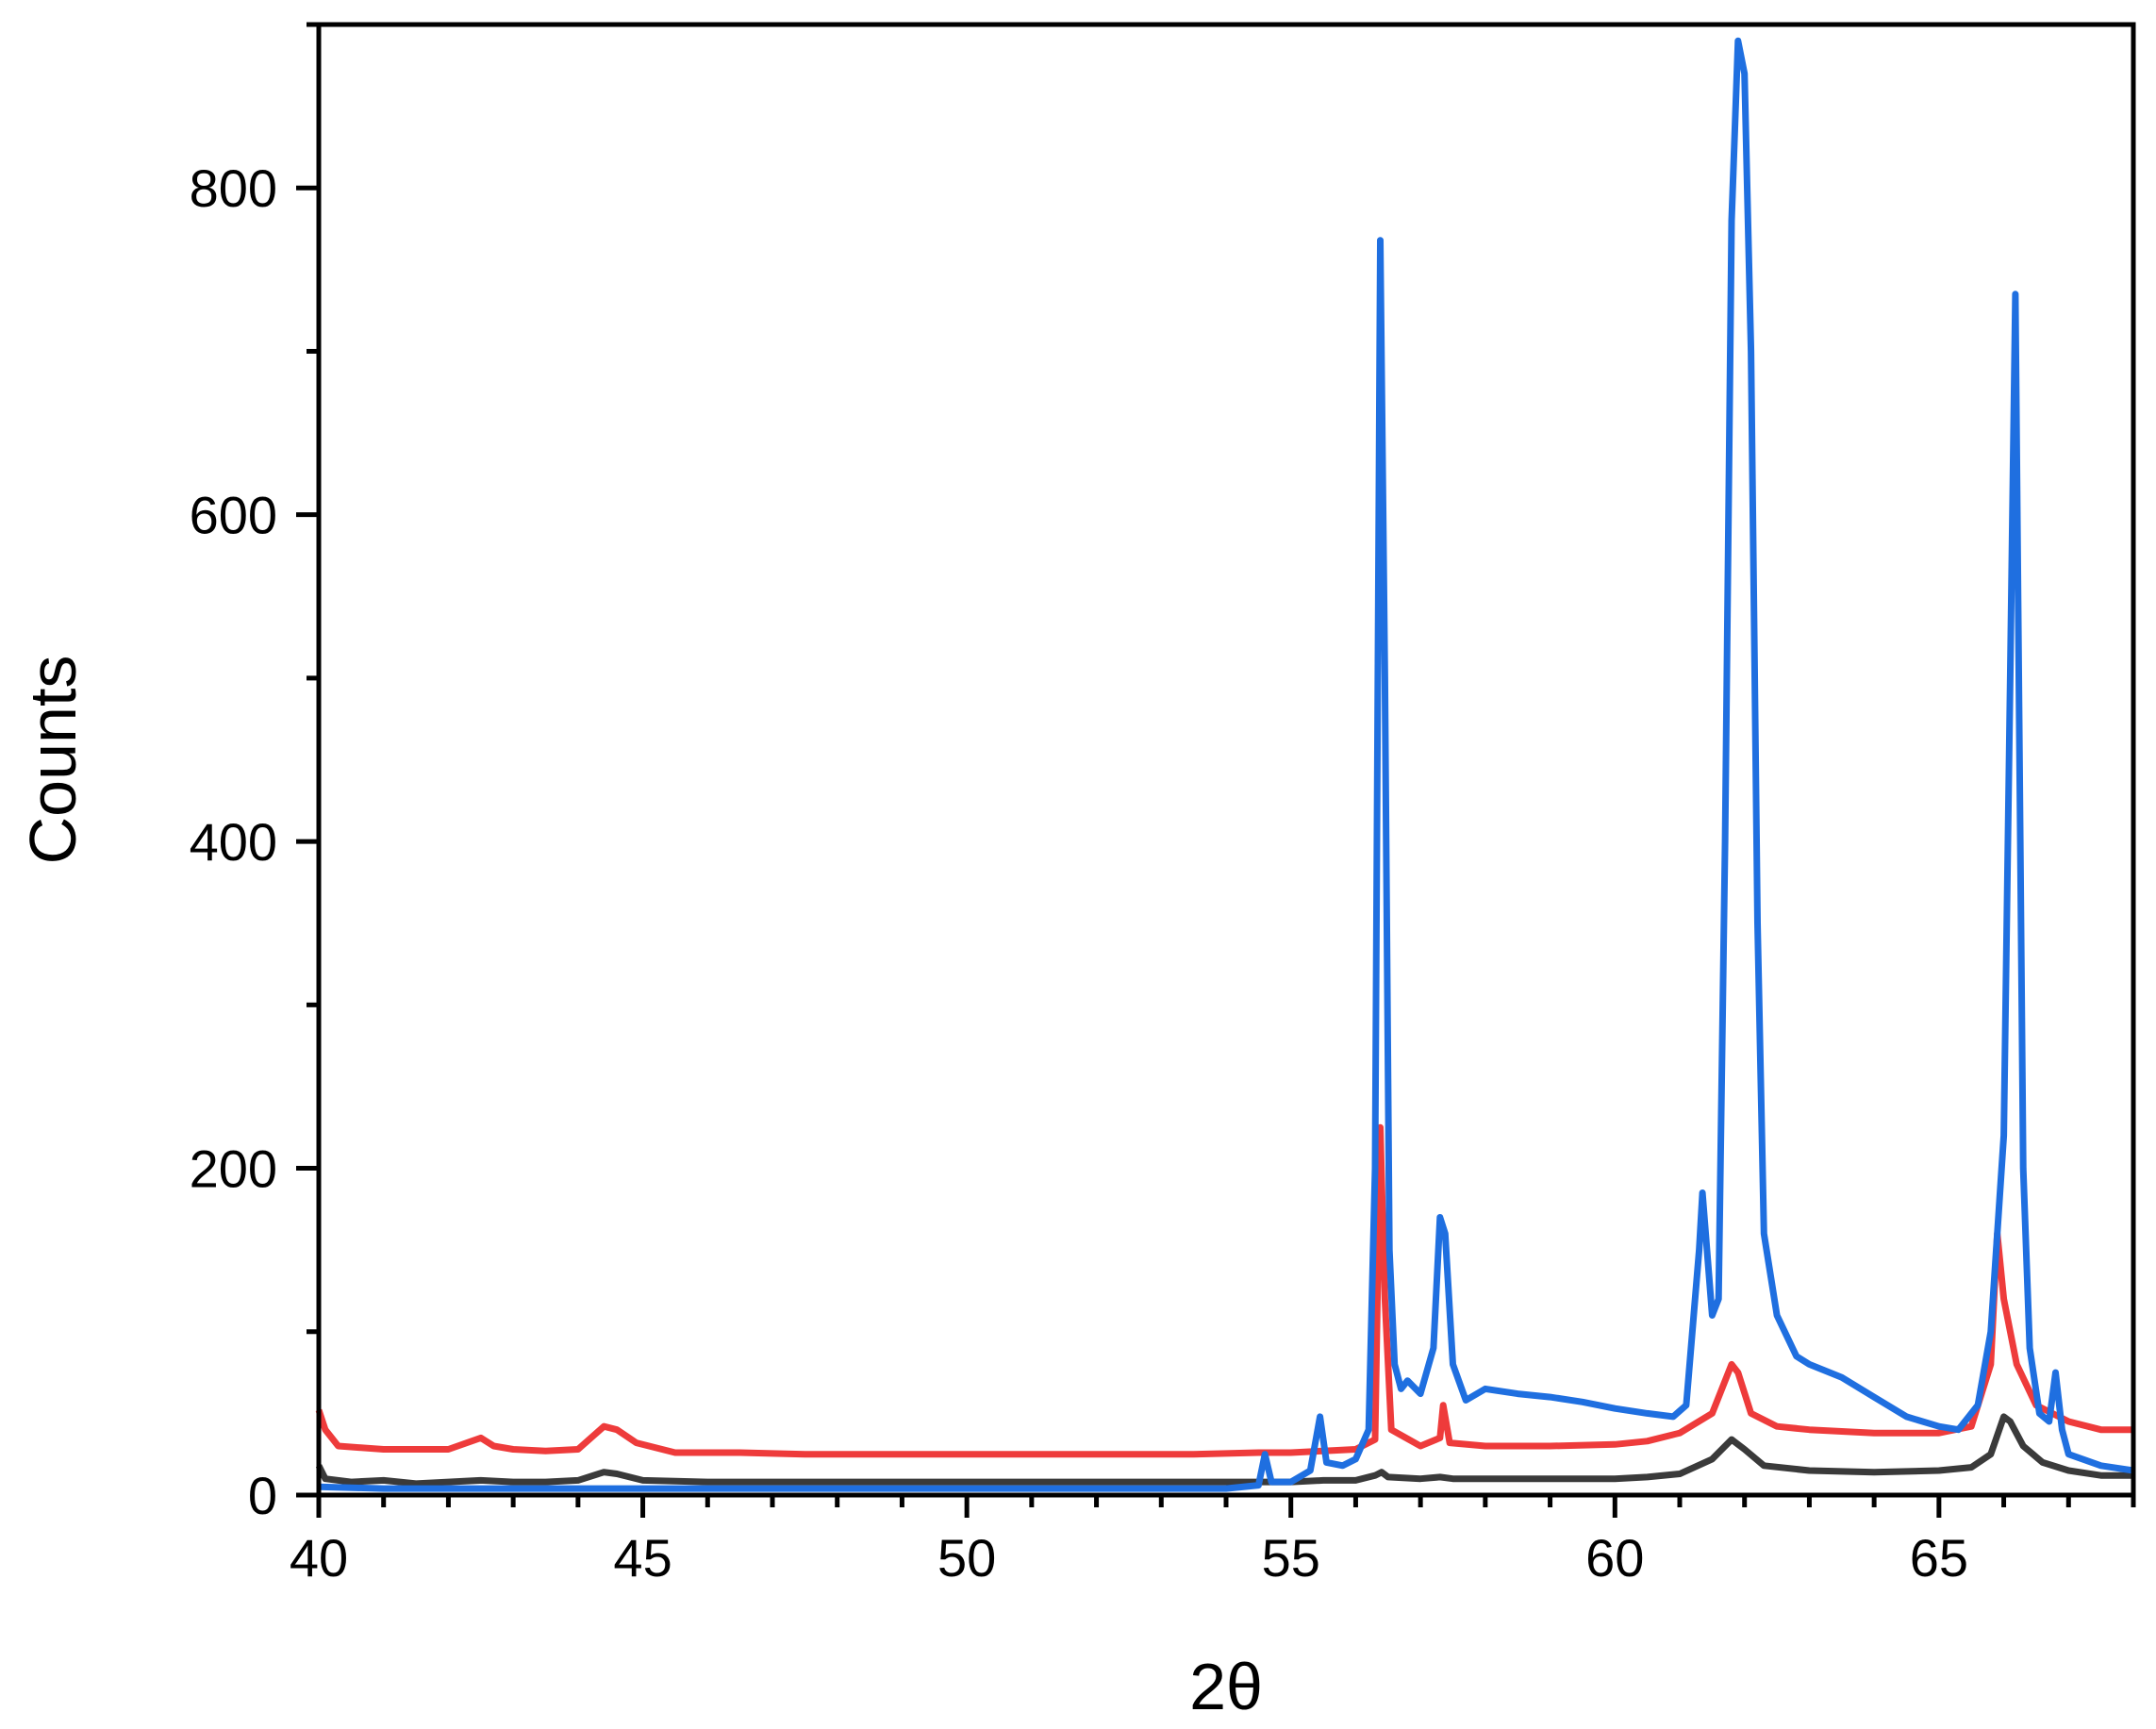 This screenshot has height=1729, width=2156. What do you see at coordinates (1614, 1558) in the screenshot?
I see `x-tick-label: 60` at bounding box center [1614, 1558].